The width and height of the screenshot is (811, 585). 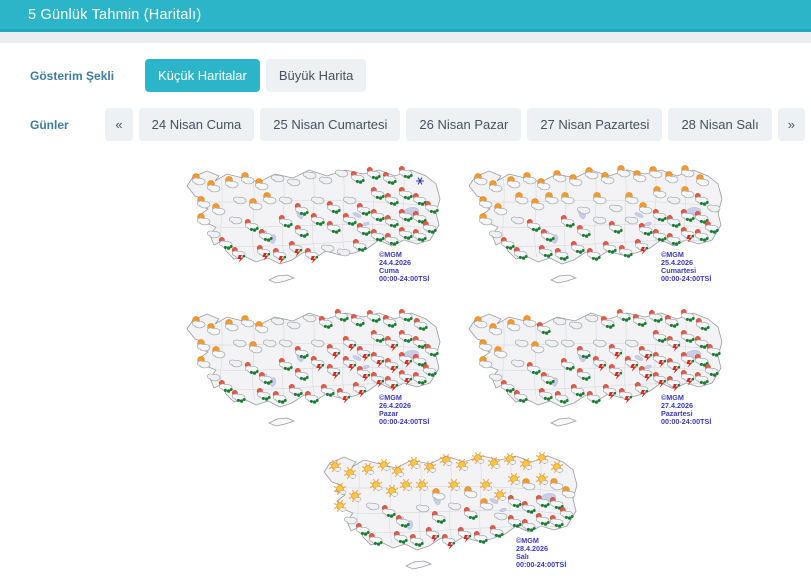 What do you see at coordinates (395, 262) in the screenshot?
I see `map-date: 24.4.2026` at bounding box center [395, 262].